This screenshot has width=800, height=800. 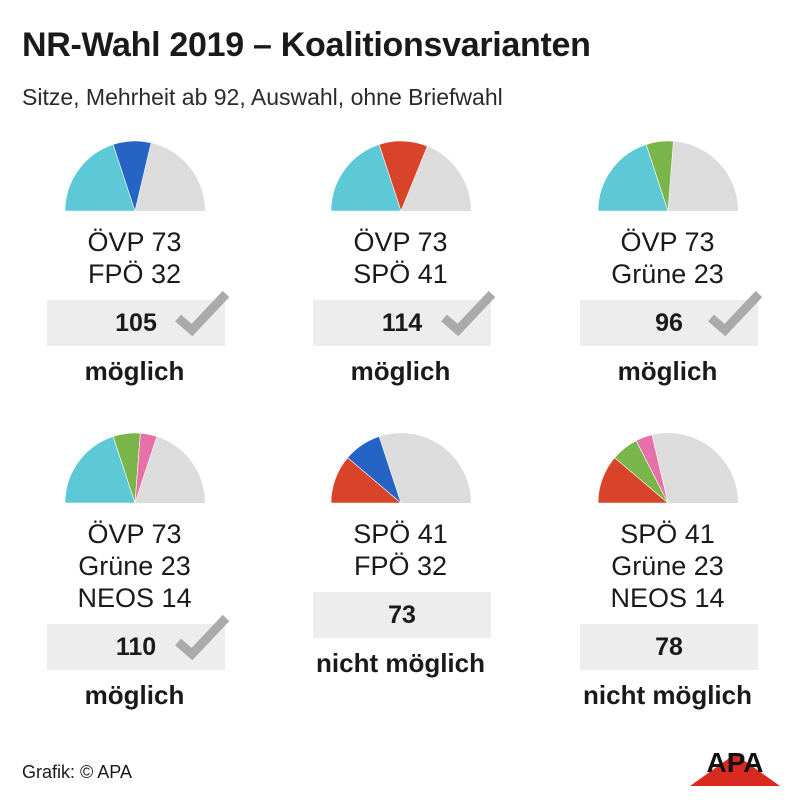 I want to click on chart-title: NR-Wahl 2019 – Koalitionsvarianten, so click(x=306, y=45).